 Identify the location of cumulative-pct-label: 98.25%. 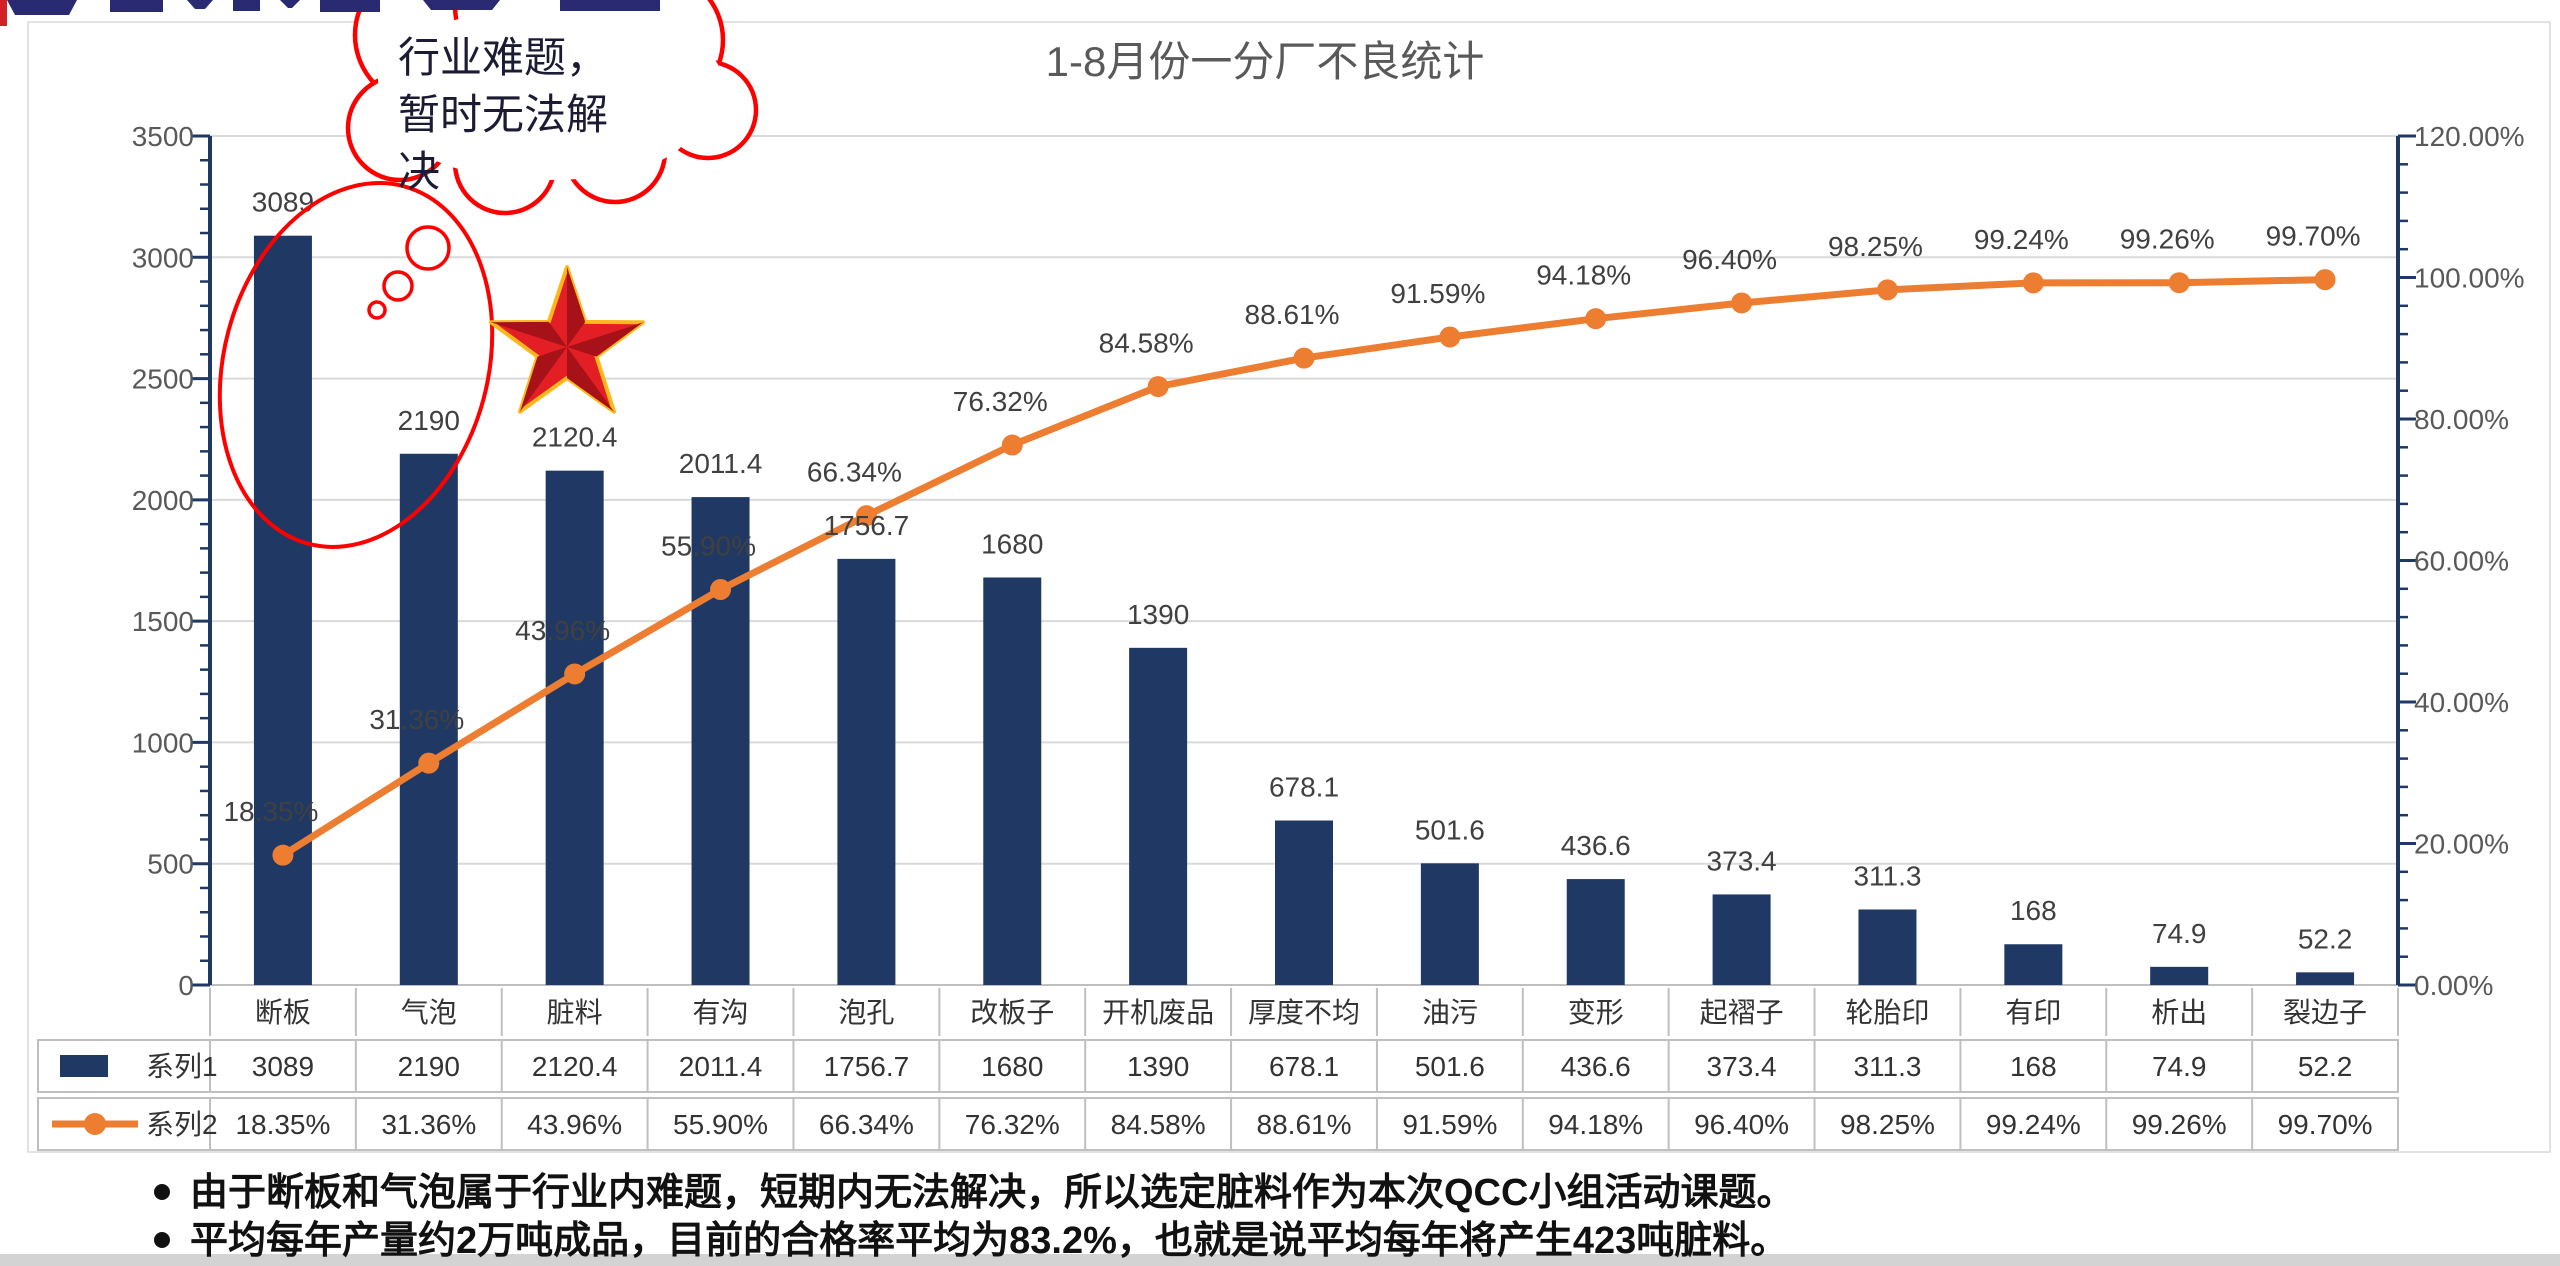
(1875, 246).